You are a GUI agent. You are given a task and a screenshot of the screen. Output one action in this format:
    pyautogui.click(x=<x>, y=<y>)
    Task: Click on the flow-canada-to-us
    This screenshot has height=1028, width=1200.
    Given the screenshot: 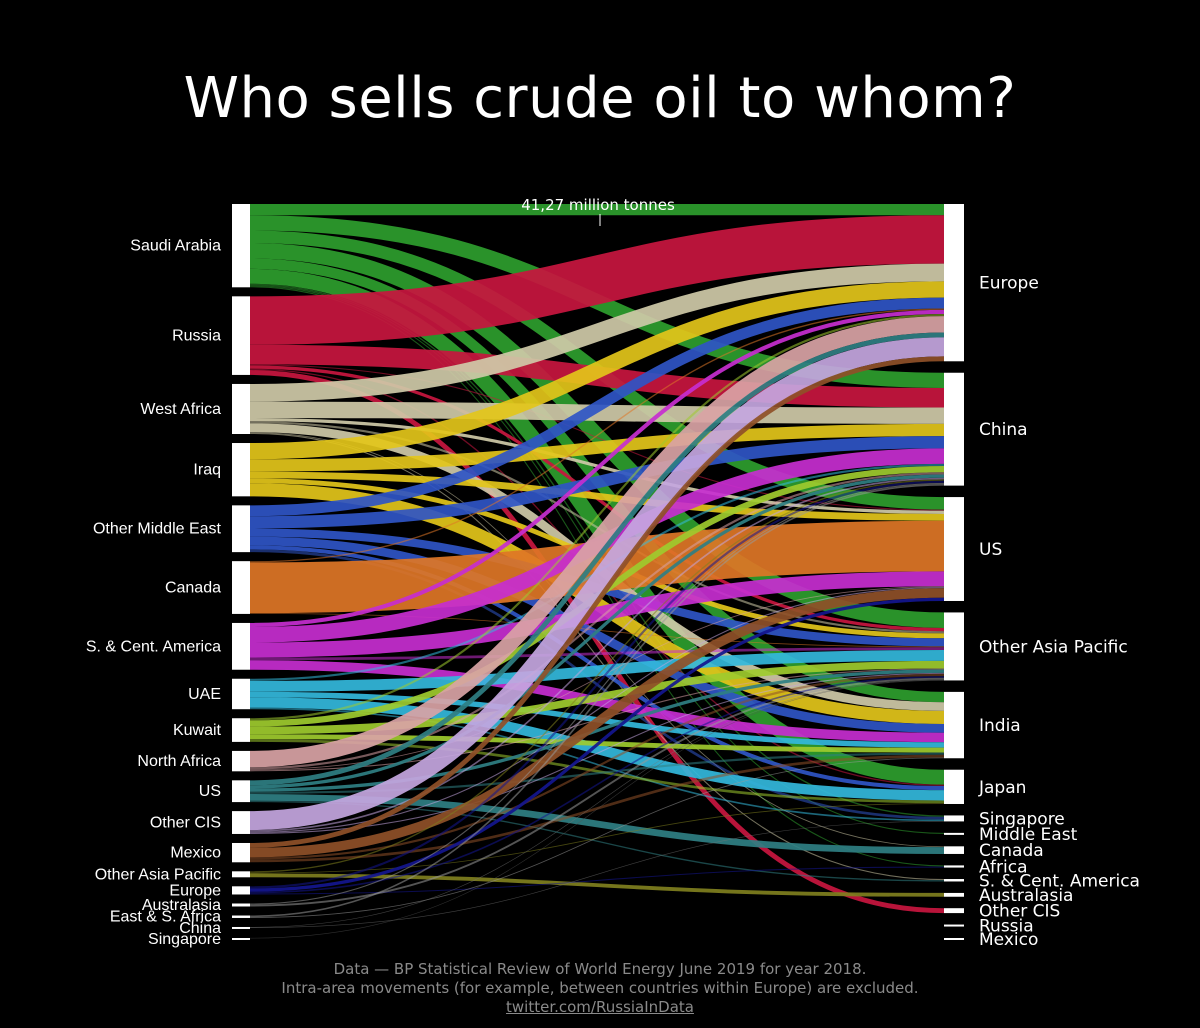 What is the action you would take?
    pyautogui.click(x=597, y=567)
    